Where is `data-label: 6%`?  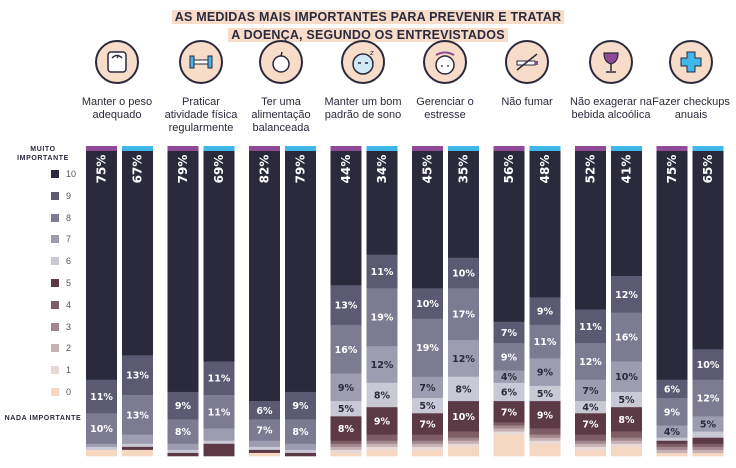
data-label: 6% is located at coordinates (509, 392).